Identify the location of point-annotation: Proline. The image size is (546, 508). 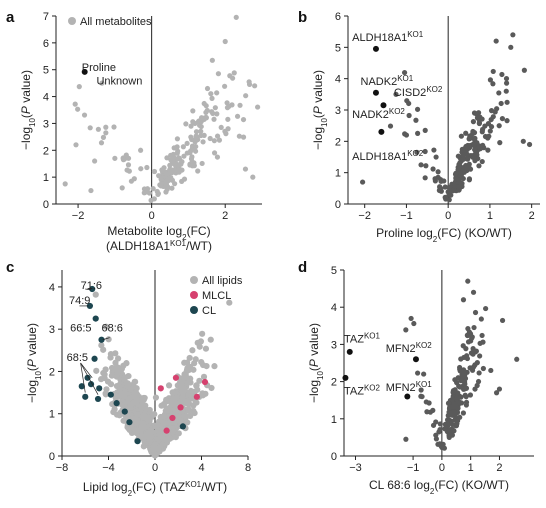
(99, 68).